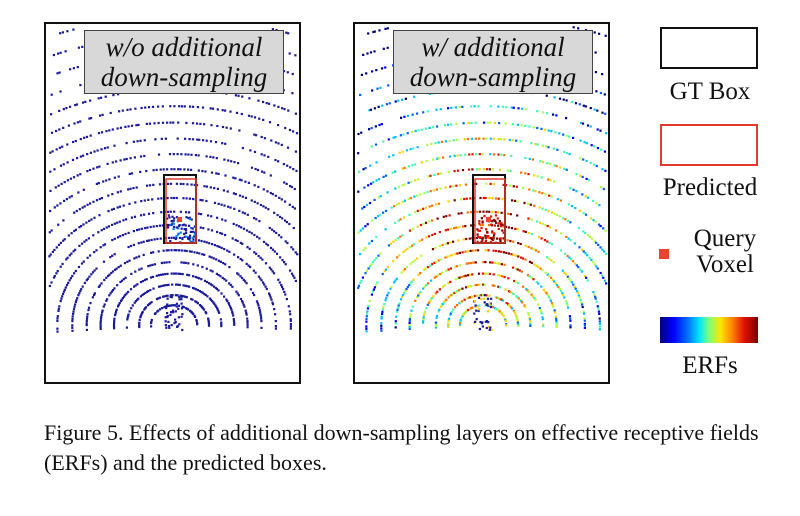  Describe the element at coordinates (709, 330) in the screenshot. I see `legend-erf-colorbar` at that location.